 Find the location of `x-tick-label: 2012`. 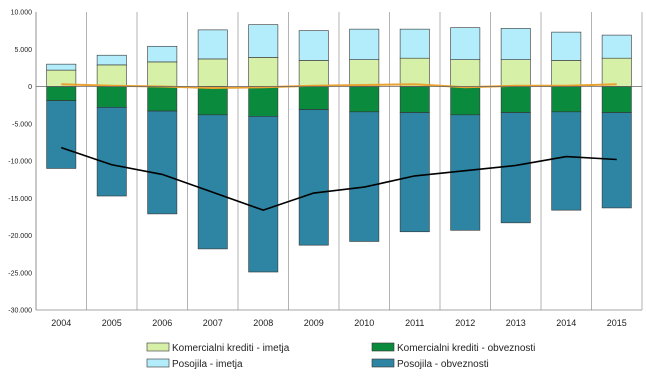

x-tick-label: 2012 is located at coordinates (465, 323).